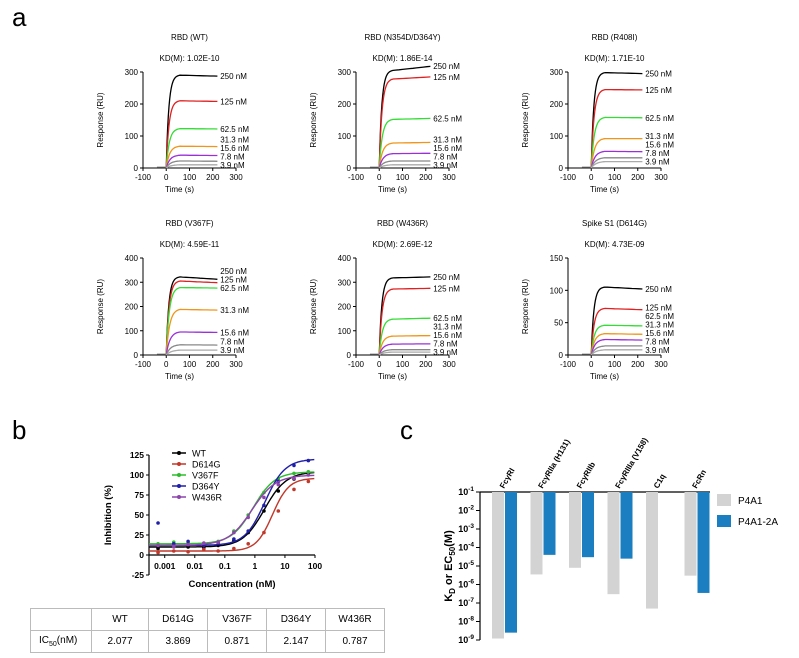 This screenshot has height=658, width=799. Describe the element at coordinates (614, 223) in the screenshot. I see `chart-title: Spike S1 (D614G)` at that location.